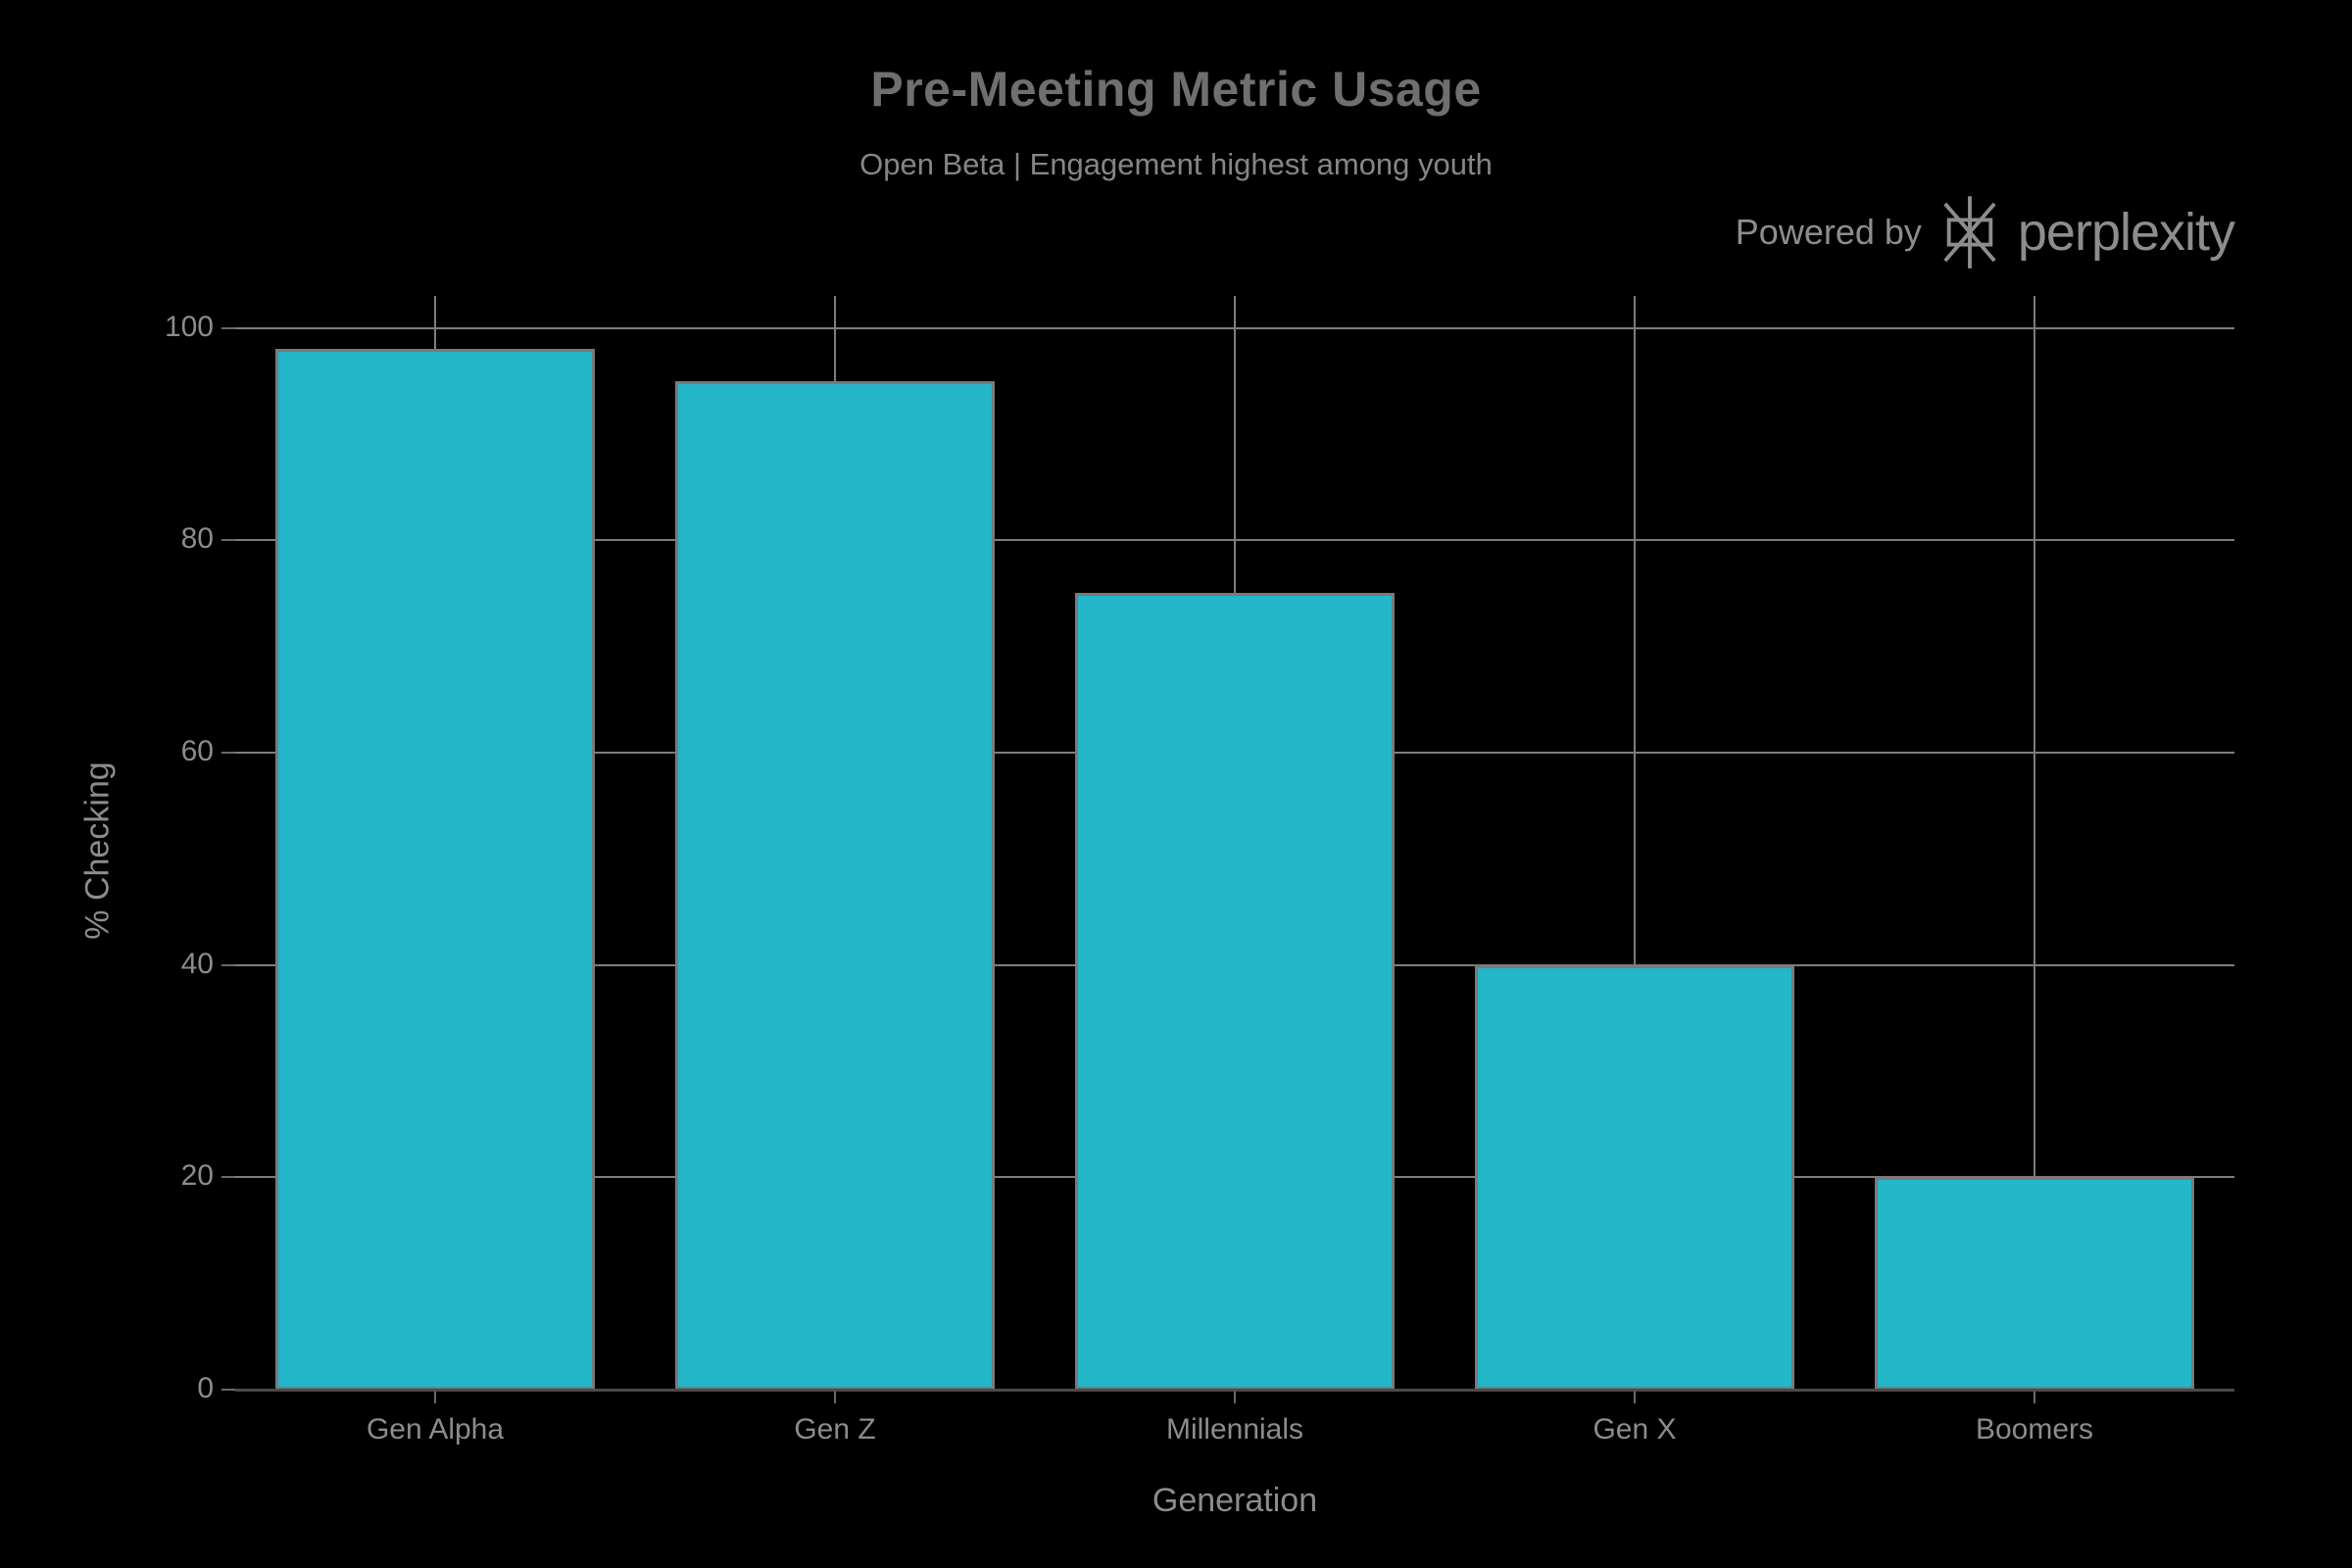 This screenshot has height=1568, width=2352. What do you see at coordinates (197, 964) in the screenshot?
I see `y-tick-label: 40` at bounding box center [197, 964].